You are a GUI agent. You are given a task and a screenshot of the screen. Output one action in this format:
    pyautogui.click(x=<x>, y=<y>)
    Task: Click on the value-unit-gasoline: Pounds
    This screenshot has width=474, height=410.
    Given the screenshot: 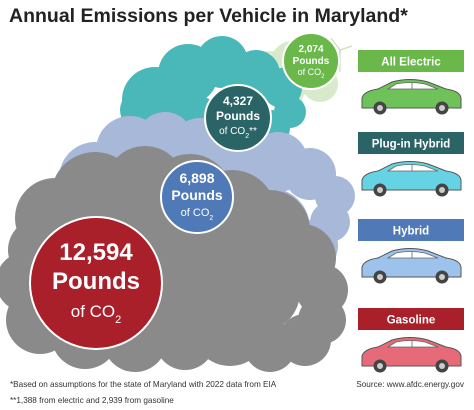 What is the action you would take?
    pyautogui.click(x=96, y=281)
    